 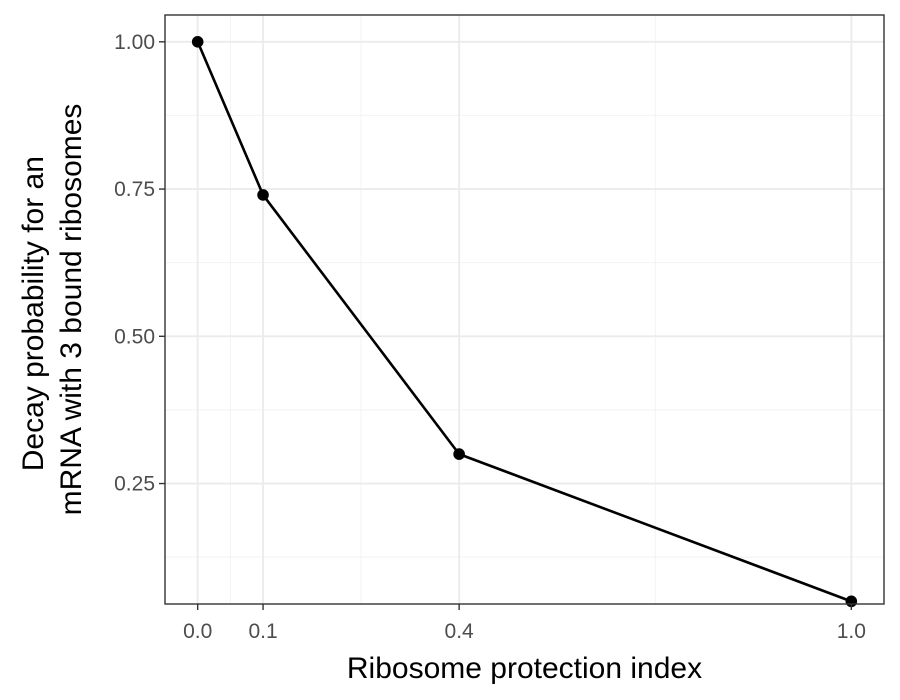 I want to click on x-tick-label: 0.1, so click(x=262, y=631).